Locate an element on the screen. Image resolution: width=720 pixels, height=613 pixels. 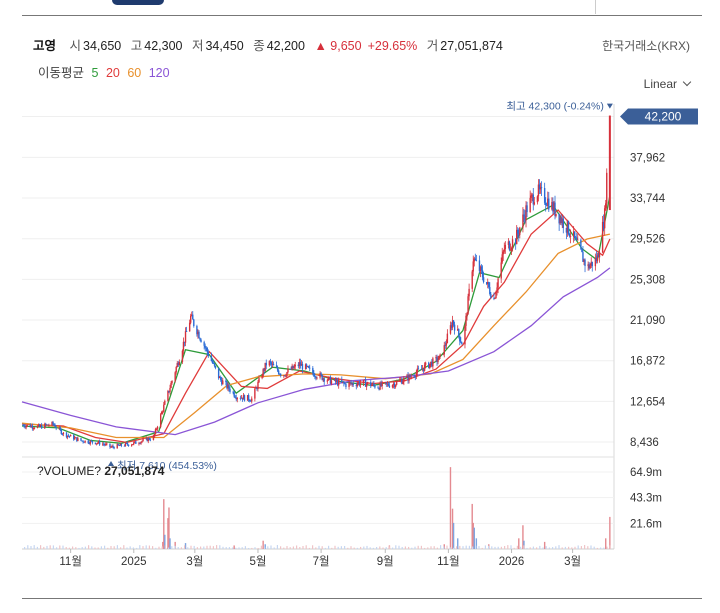
scale-select: Linear is located at coordinates (668, 84).